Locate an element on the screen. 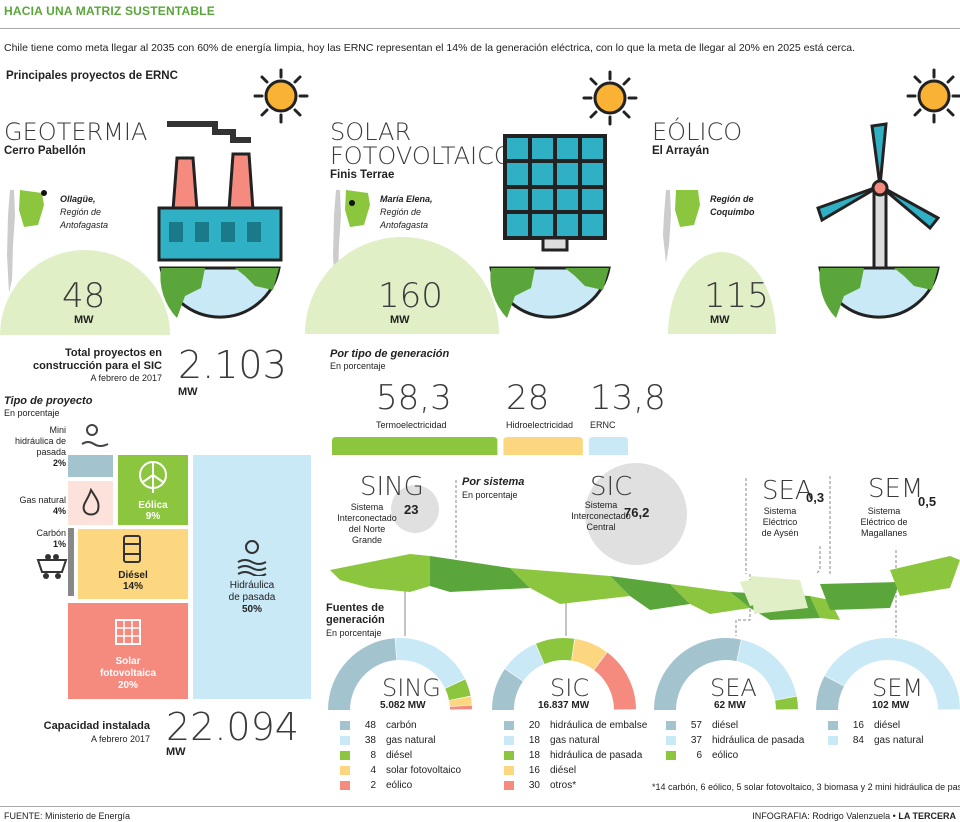 The image size is (960, 822). legend-value: 8 is located at coordinates (373, 755).